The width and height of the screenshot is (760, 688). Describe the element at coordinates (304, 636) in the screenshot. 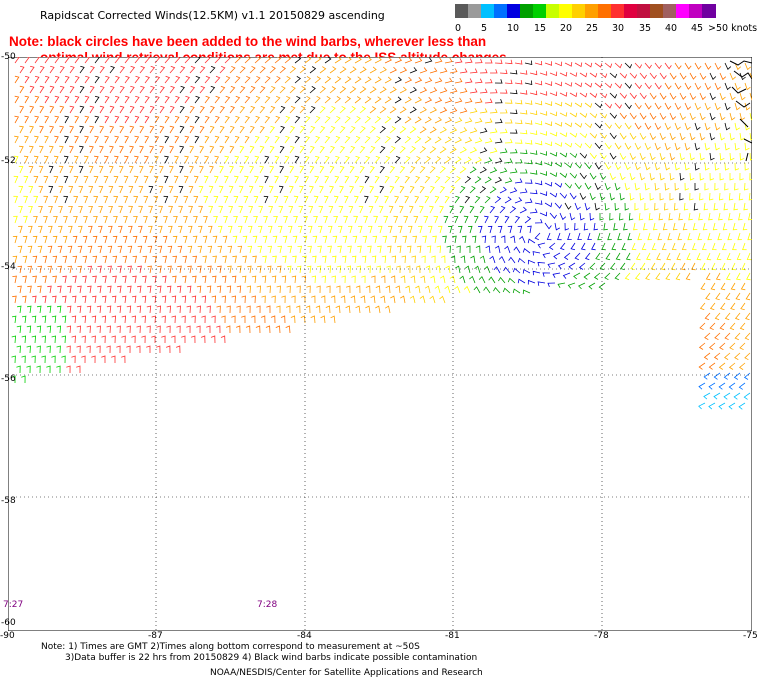

I see `longitude-label: -84` at that location.